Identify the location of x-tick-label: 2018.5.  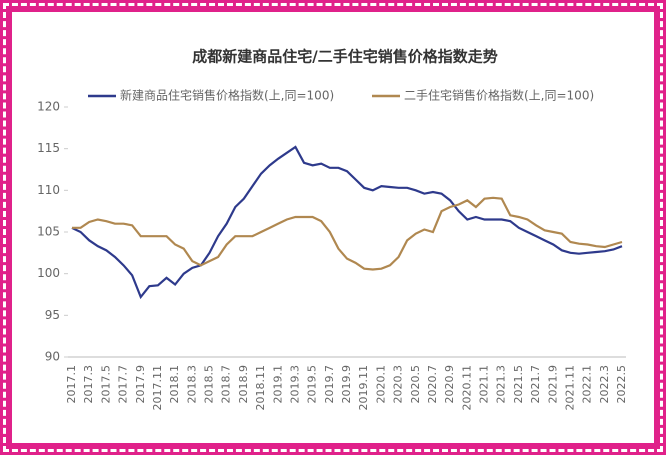
(209, 384).